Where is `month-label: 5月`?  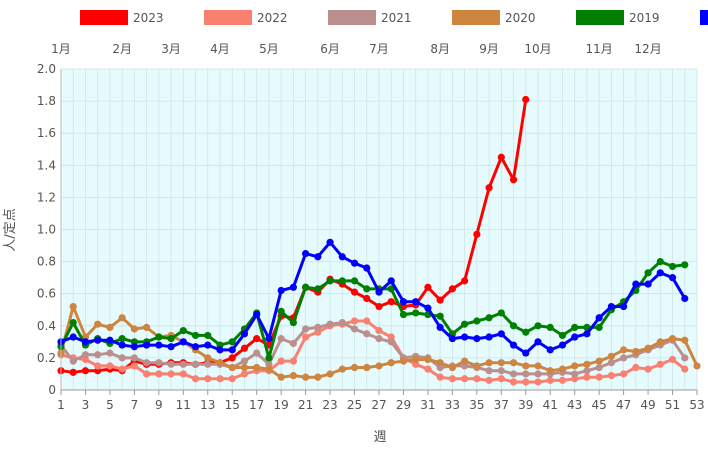 month-label: 5月 is located at coordinates (269, 49).